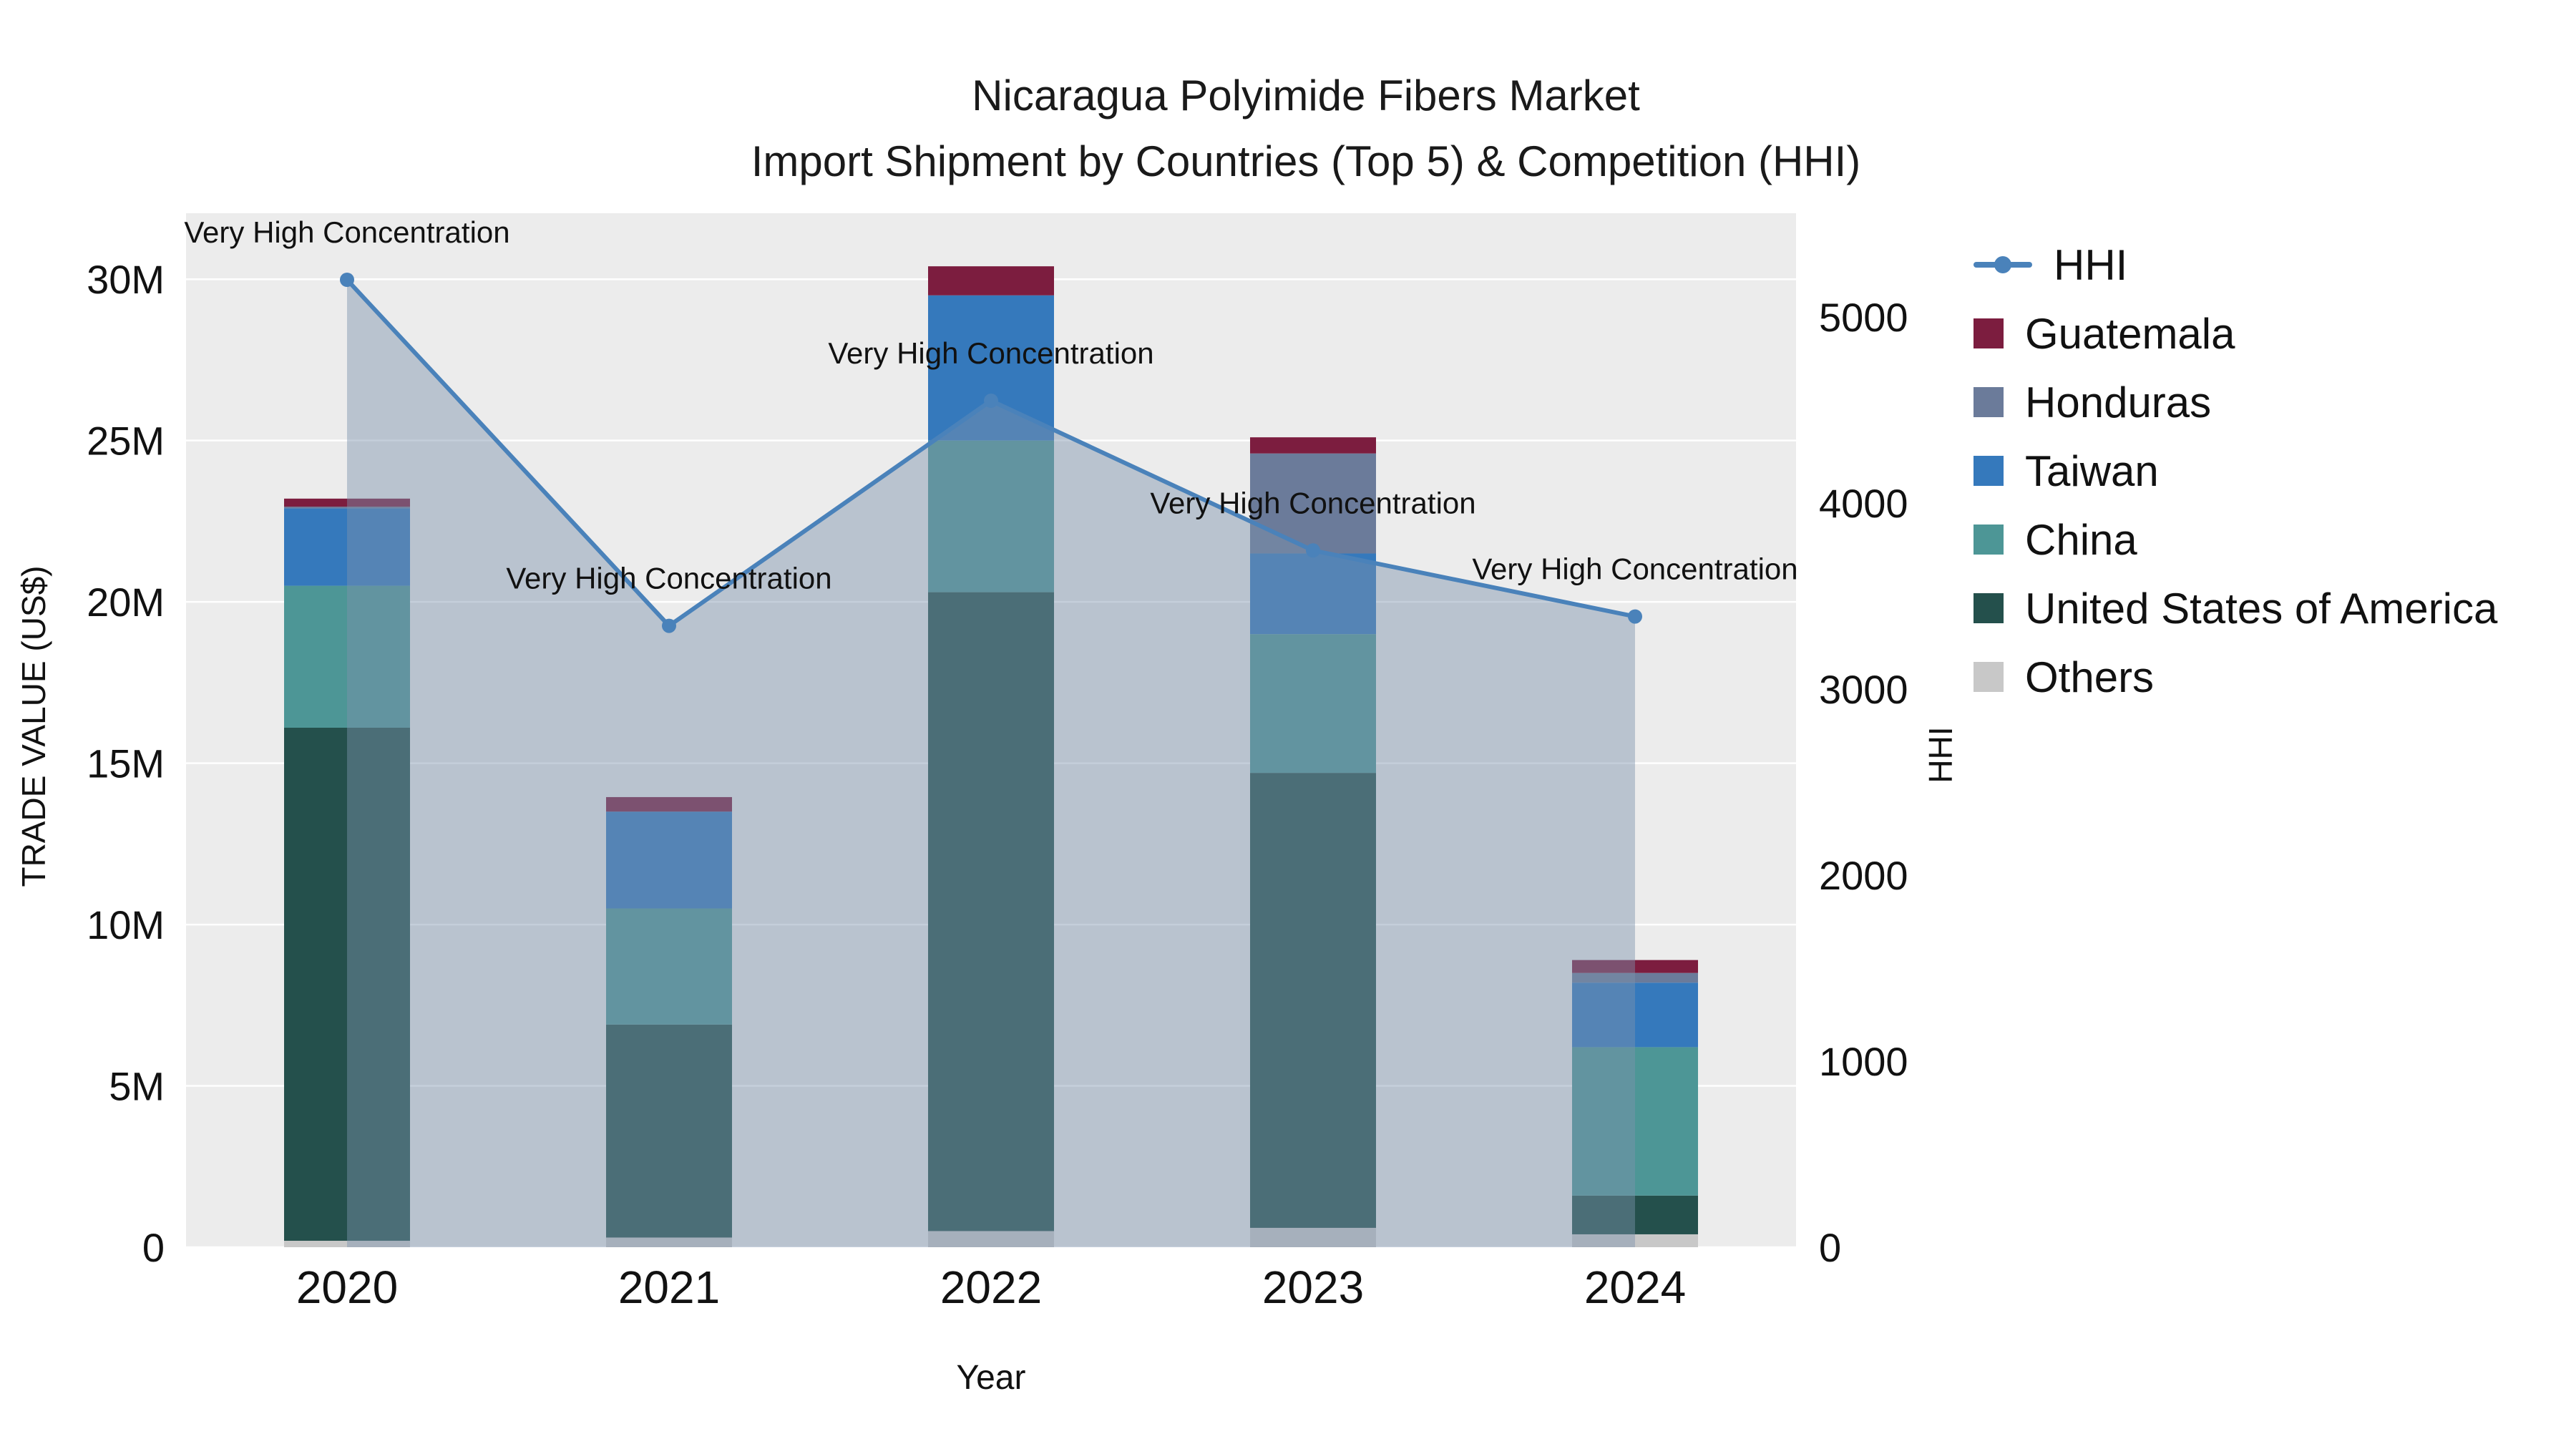  I want to click on legend-item-guatemala: Guatemala, so click(2235, 333).